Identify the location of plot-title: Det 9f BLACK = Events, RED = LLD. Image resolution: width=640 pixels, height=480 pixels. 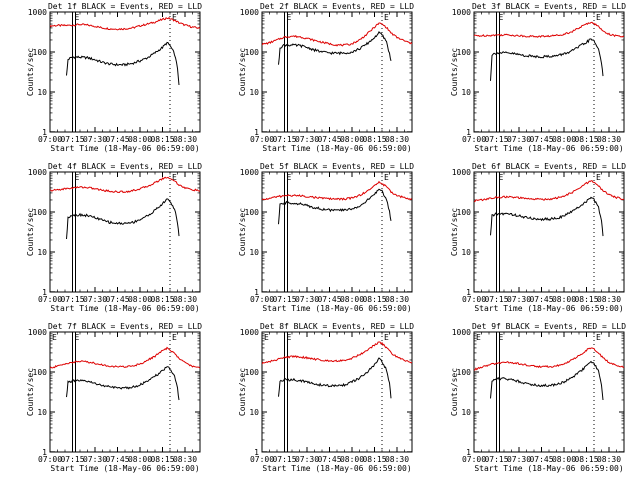
(549, 326).